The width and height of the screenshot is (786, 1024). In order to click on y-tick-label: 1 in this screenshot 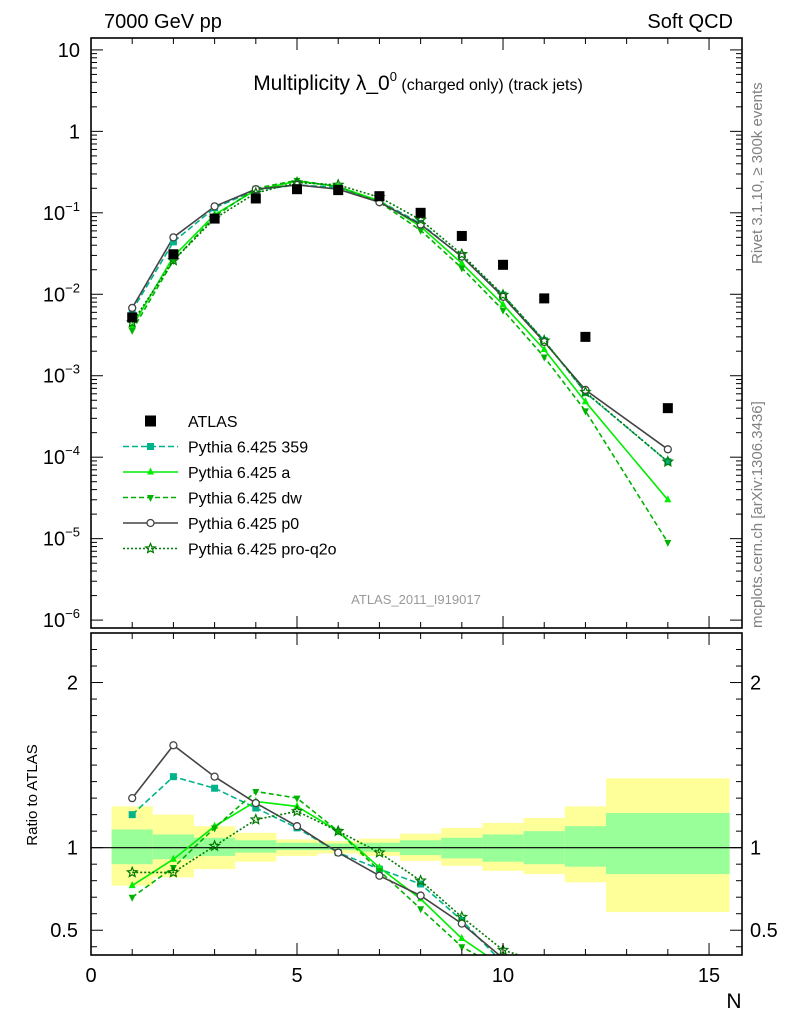, I will do `click(74, 132)`.